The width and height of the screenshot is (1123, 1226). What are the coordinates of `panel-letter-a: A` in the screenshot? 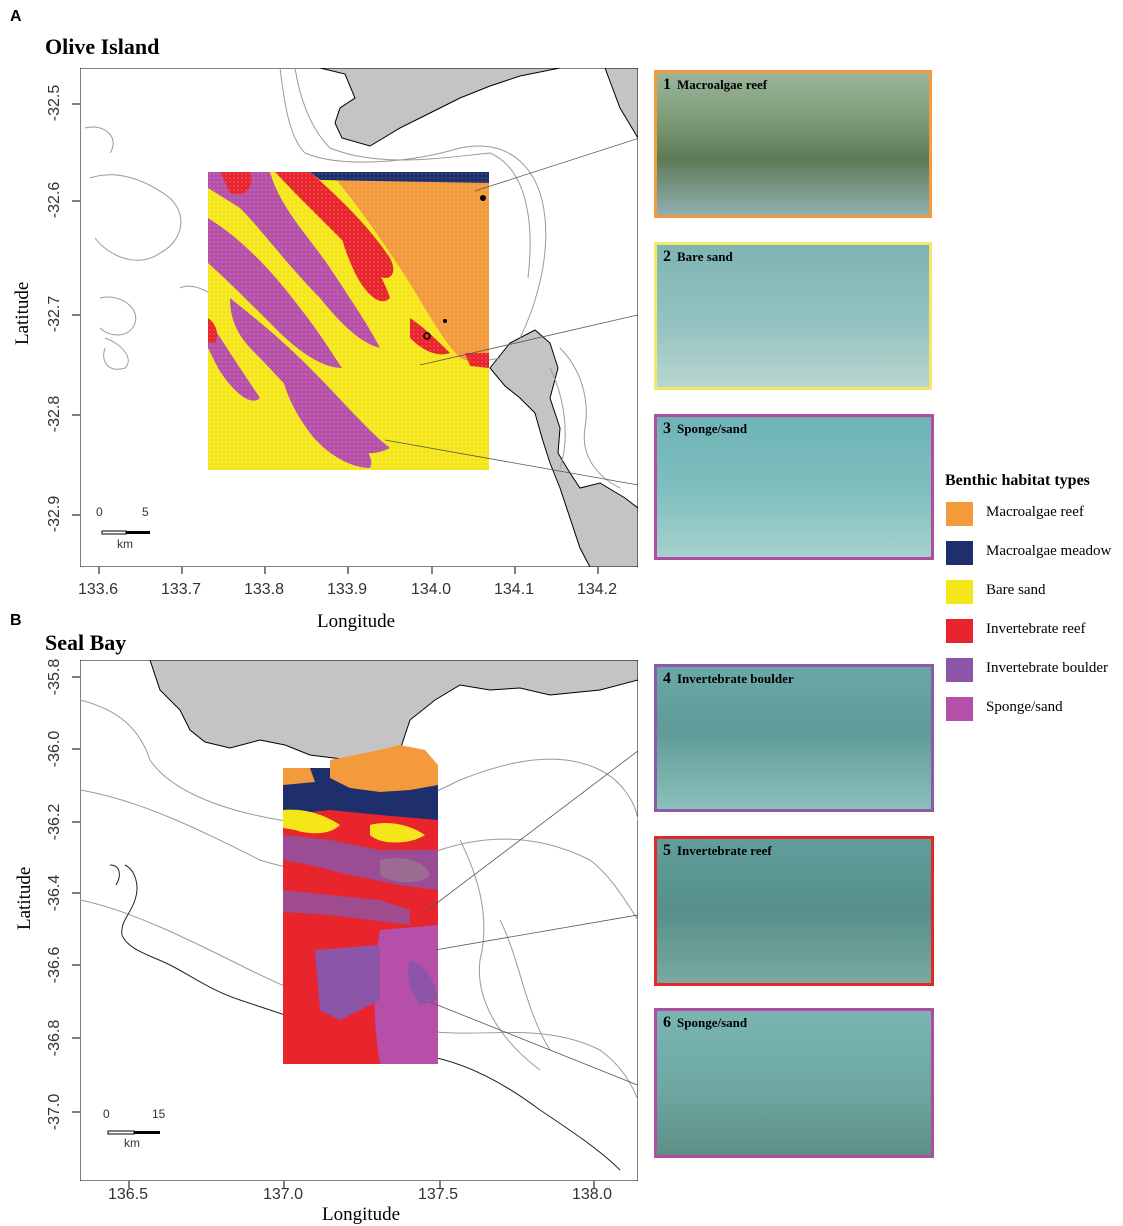 It's located at (16, 16).